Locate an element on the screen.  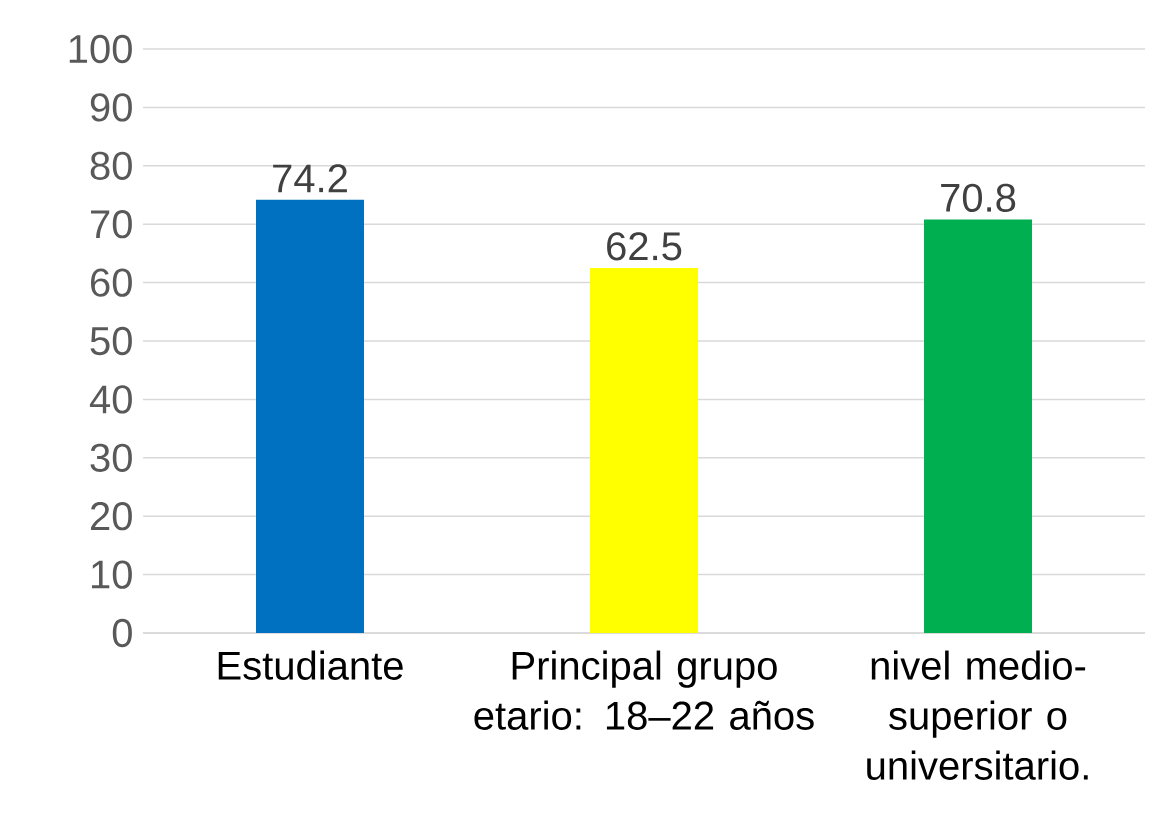
y-tick-label: 20 is located at coordinates (111, 516).